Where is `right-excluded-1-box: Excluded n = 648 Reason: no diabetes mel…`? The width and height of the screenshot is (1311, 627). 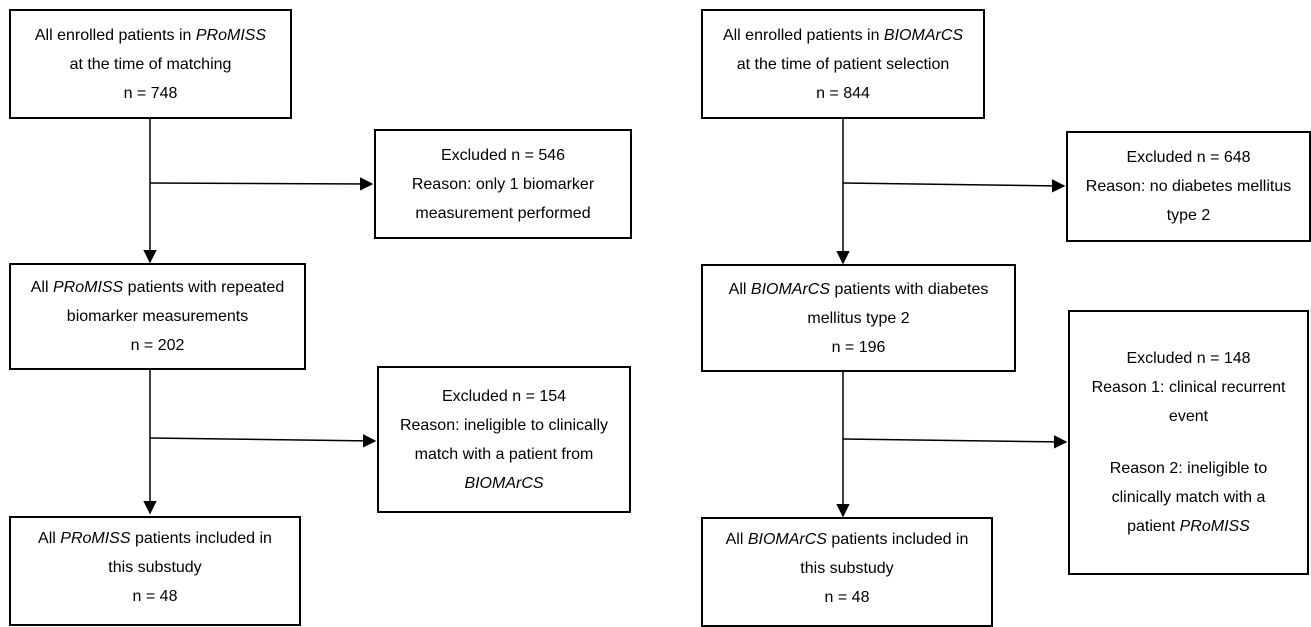 right-excluded-1-box: Excluded n = 648 Reason: no diabetes mel… is located at coordinates (1188, 186).